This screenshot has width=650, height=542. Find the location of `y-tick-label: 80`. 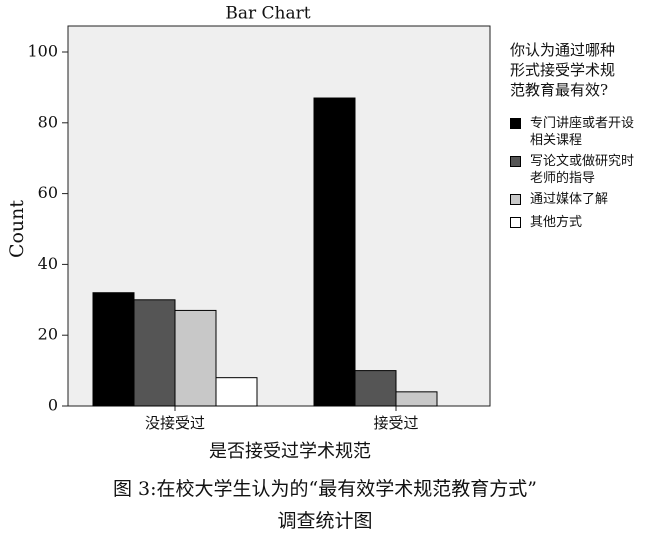

y-tick-label: 80 is located at coordinates (48, 121).